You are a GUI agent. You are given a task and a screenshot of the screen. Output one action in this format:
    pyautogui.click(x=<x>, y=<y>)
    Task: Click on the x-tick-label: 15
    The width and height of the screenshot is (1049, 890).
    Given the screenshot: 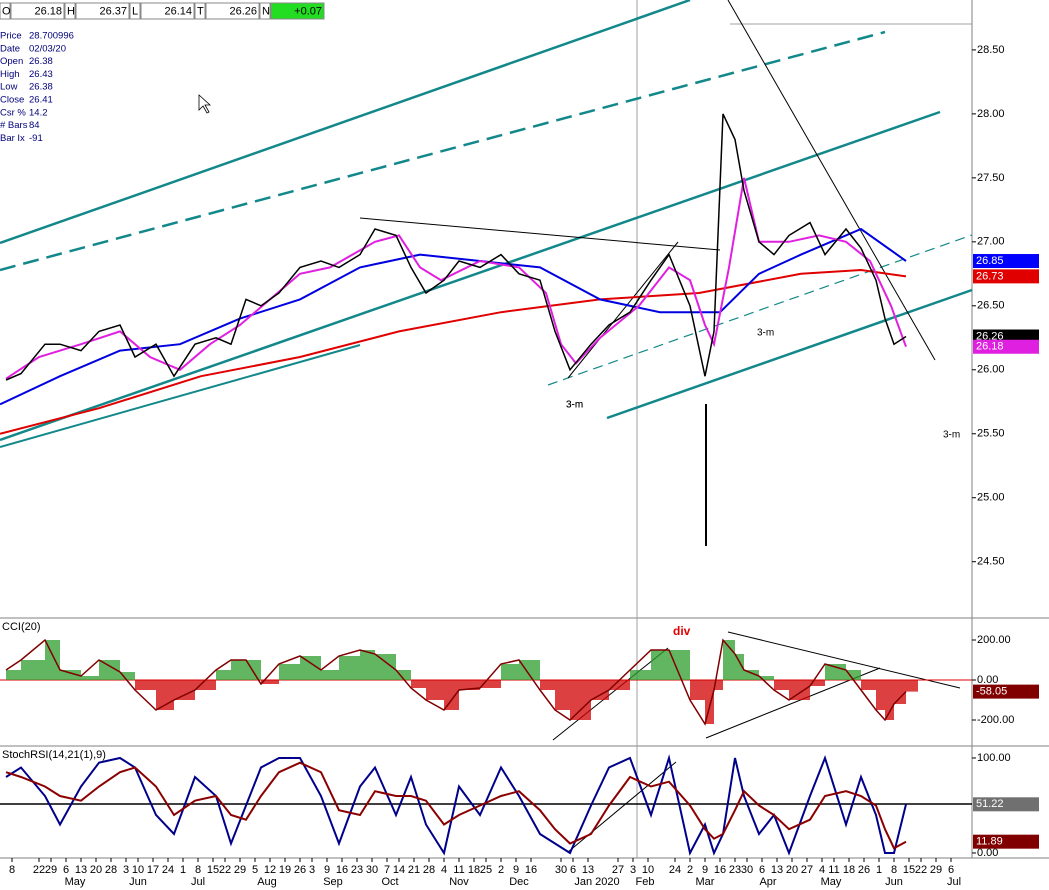 What is the action you would take?
    pyautogui.click(x=213, y=870)
    